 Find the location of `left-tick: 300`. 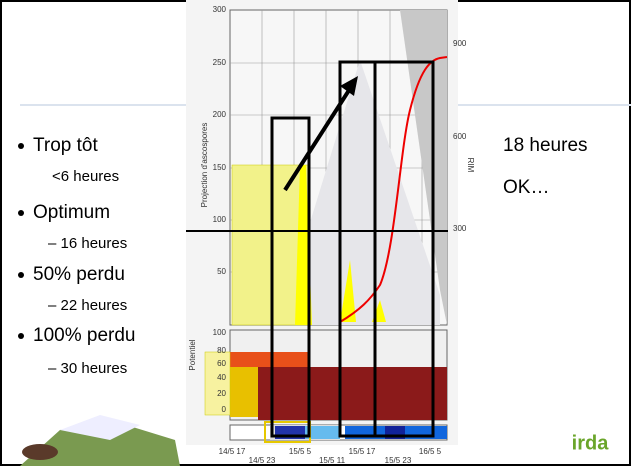

left-tick: 300 is located at coordinates (220, 9).